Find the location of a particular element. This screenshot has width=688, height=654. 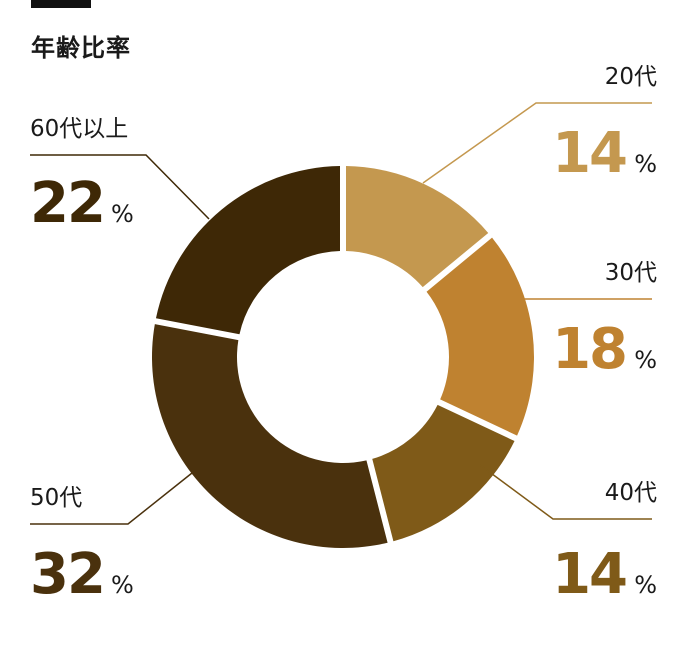

slice-20代 is located at coordinates (417, 227).